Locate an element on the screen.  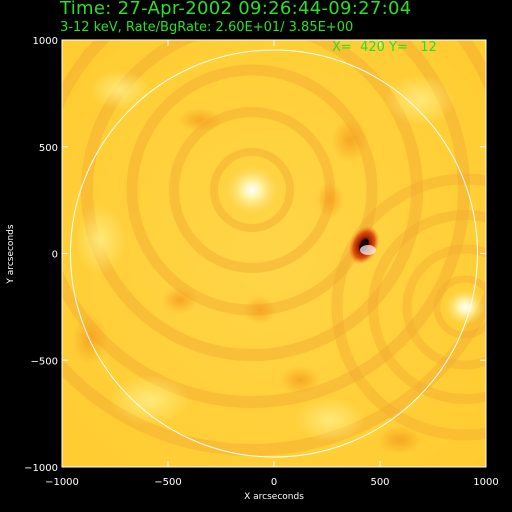
dark-source-highlight is located at coordinates (368, 250).